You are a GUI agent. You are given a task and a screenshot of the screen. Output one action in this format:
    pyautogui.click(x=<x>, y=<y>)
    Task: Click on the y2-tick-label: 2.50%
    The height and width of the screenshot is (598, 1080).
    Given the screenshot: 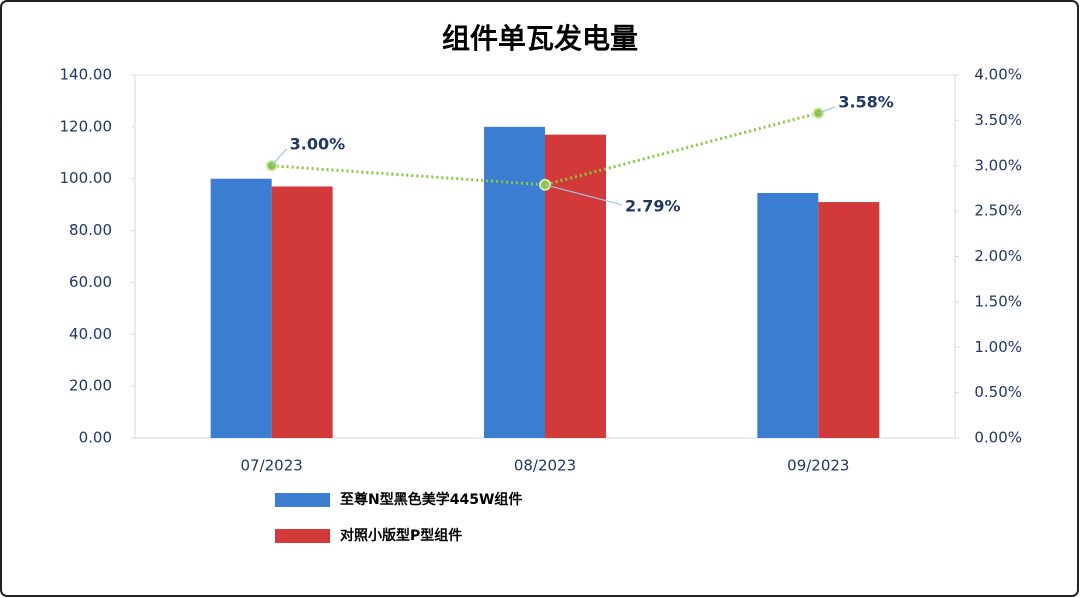 What is the action you would take?
    pyautogui.click(x=998, y=211)
    